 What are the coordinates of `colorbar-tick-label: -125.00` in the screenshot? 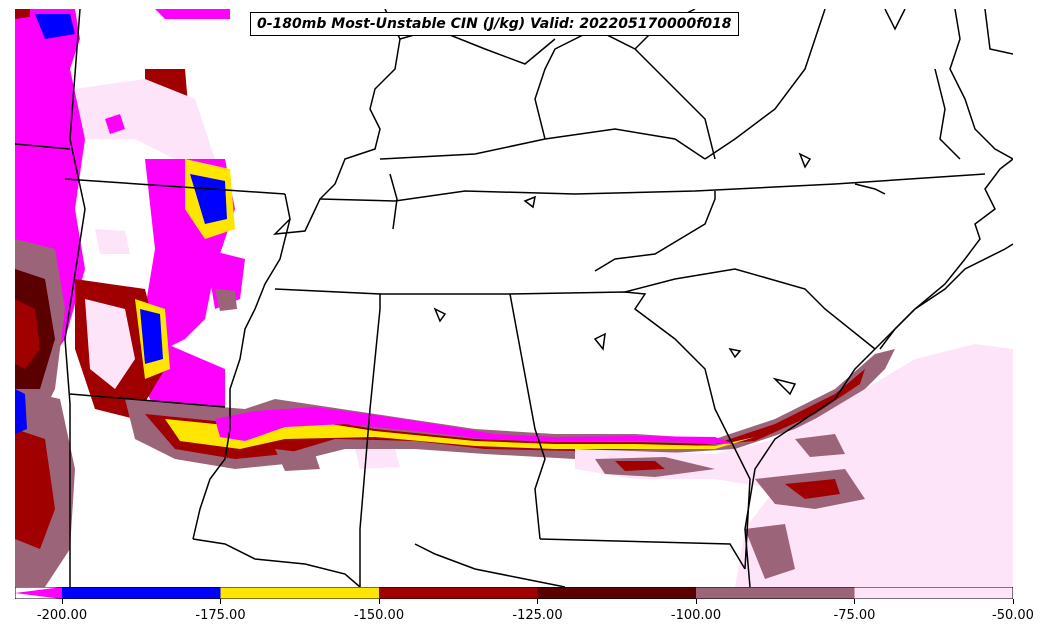 It's located at (537, 615).